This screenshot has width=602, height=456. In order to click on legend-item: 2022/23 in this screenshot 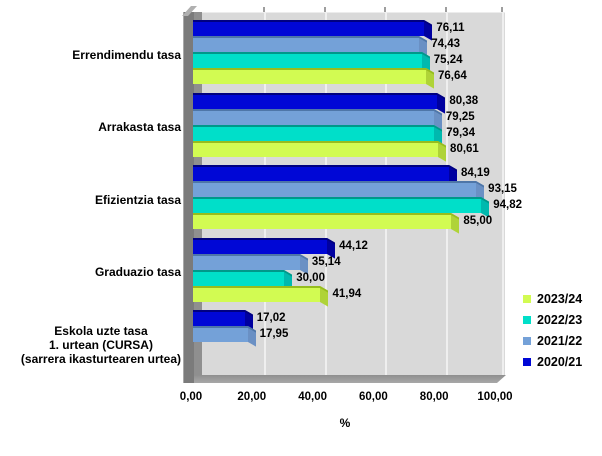, I will do `click(552, 319)`.